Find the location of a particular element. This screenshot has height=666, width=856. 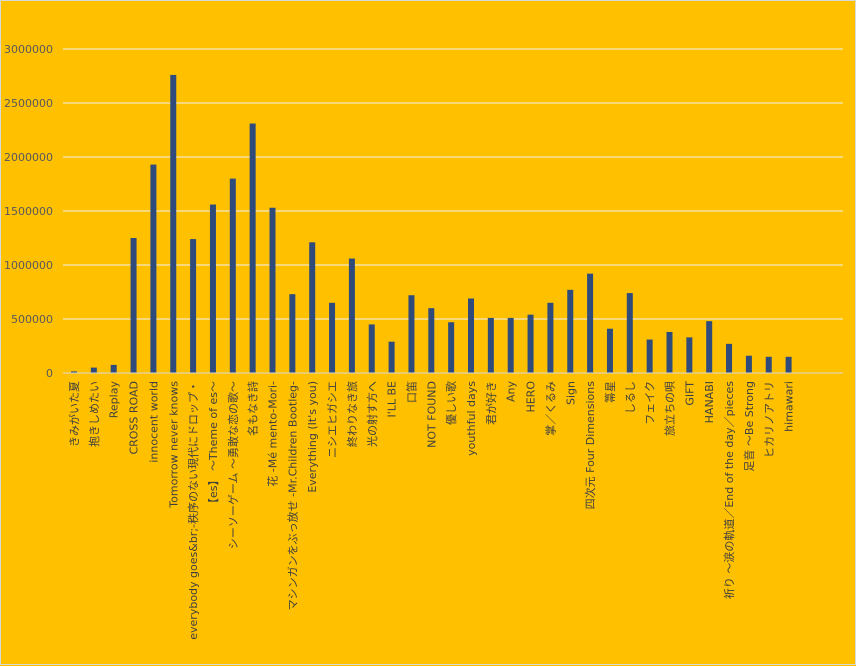

x-category-label: Any is located at coordinates (511, 391).